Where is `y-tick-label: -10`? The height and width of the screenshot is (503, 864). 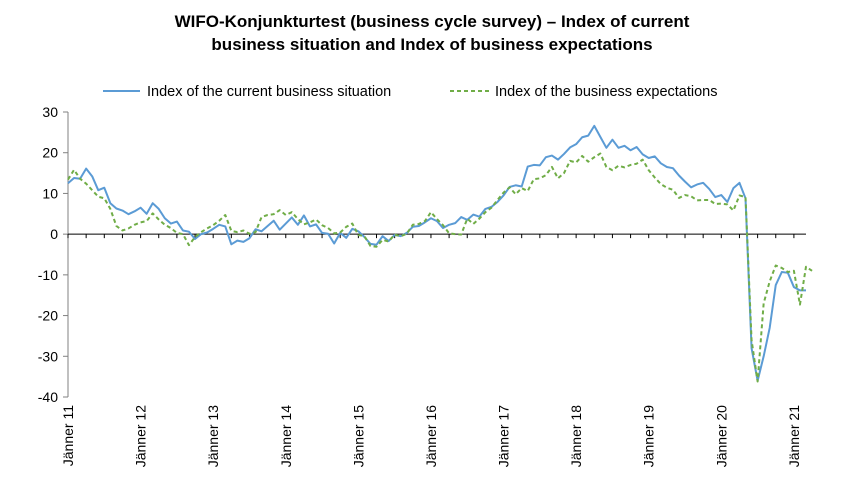
y-tick-label: -10 is located at coordinates (48, 275).